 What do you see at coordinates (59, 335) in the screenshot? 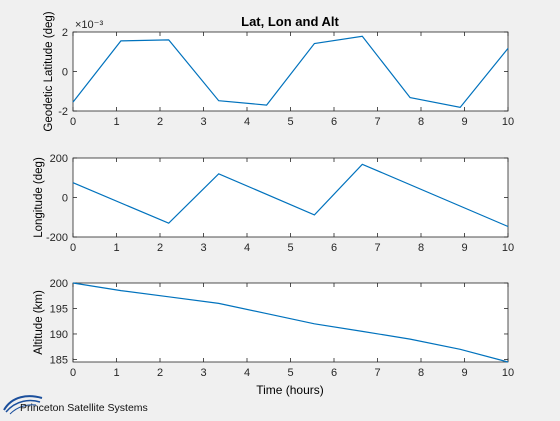
I see `y-tick-label: 190` at bounding box center [59, 335].